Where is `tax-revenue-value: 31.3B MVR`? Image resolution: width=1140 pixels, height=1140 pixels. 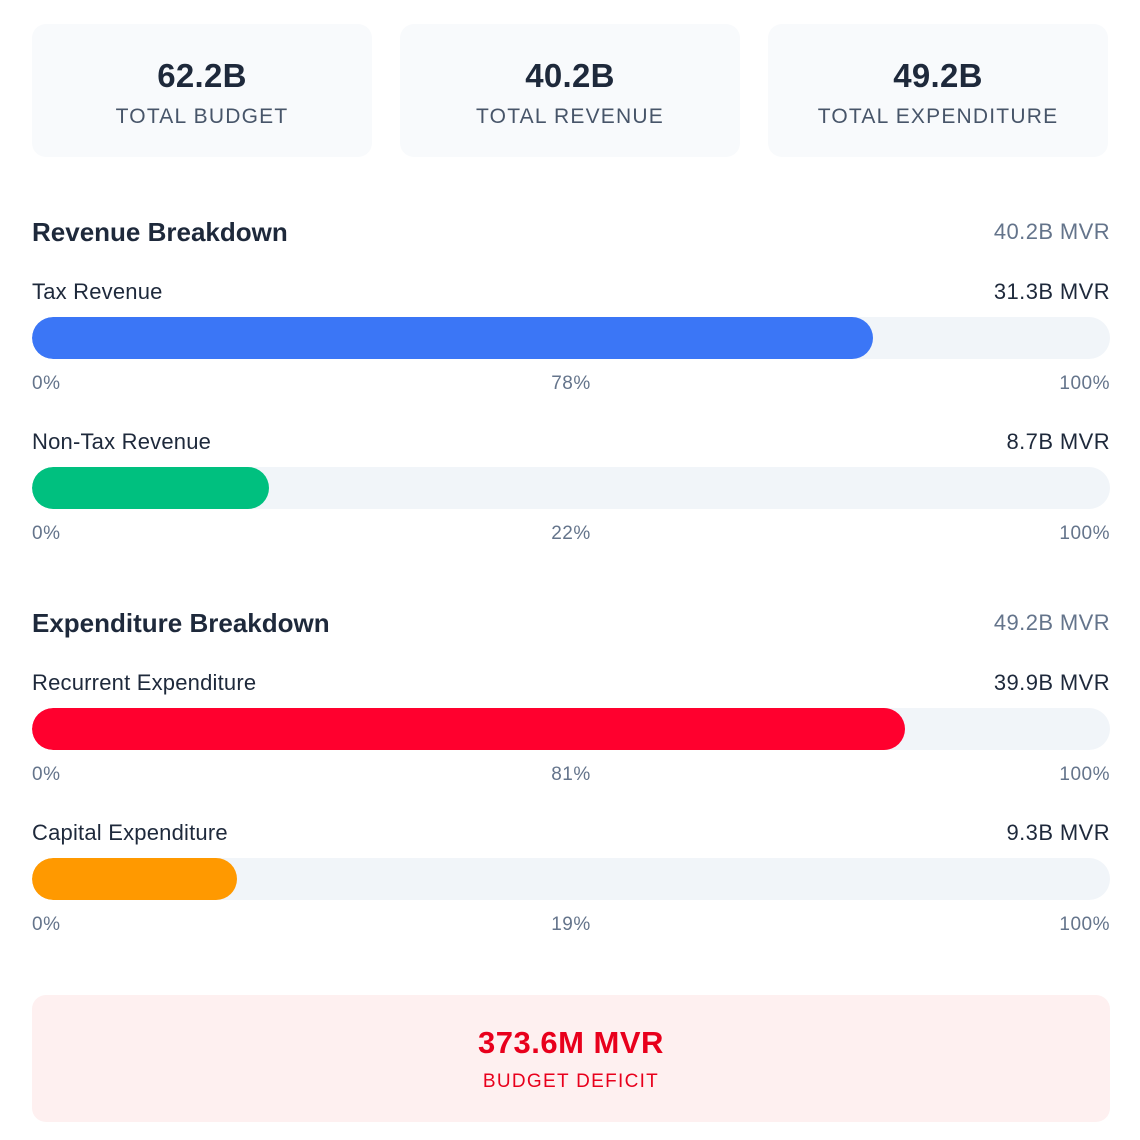 tax-revenue-value: 31.3B MVR is located at coordinates (1051, 291).